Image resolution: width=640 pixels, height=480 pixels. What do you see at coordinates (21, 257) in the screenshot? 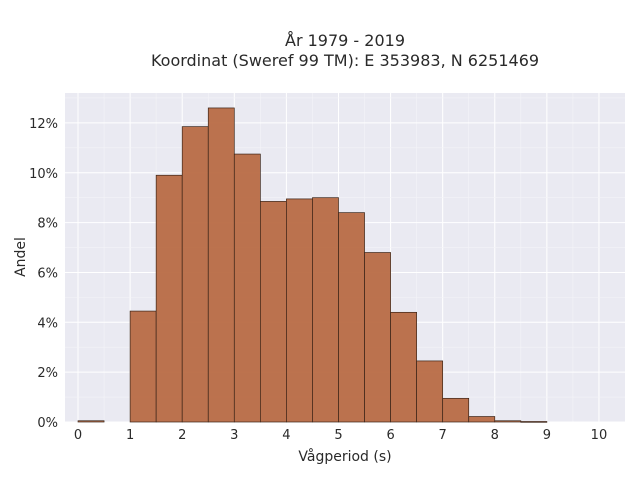
I see `y-axis-label: Andel` at bounding box center [21, 257].